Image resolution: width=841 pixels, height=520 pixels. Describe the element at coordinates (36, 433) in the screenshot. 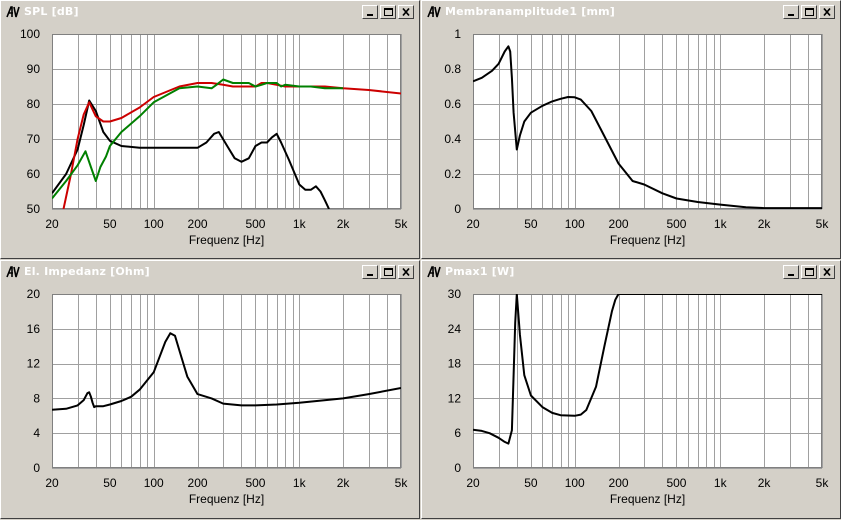

I see `y-tick-label: 4` at that location.